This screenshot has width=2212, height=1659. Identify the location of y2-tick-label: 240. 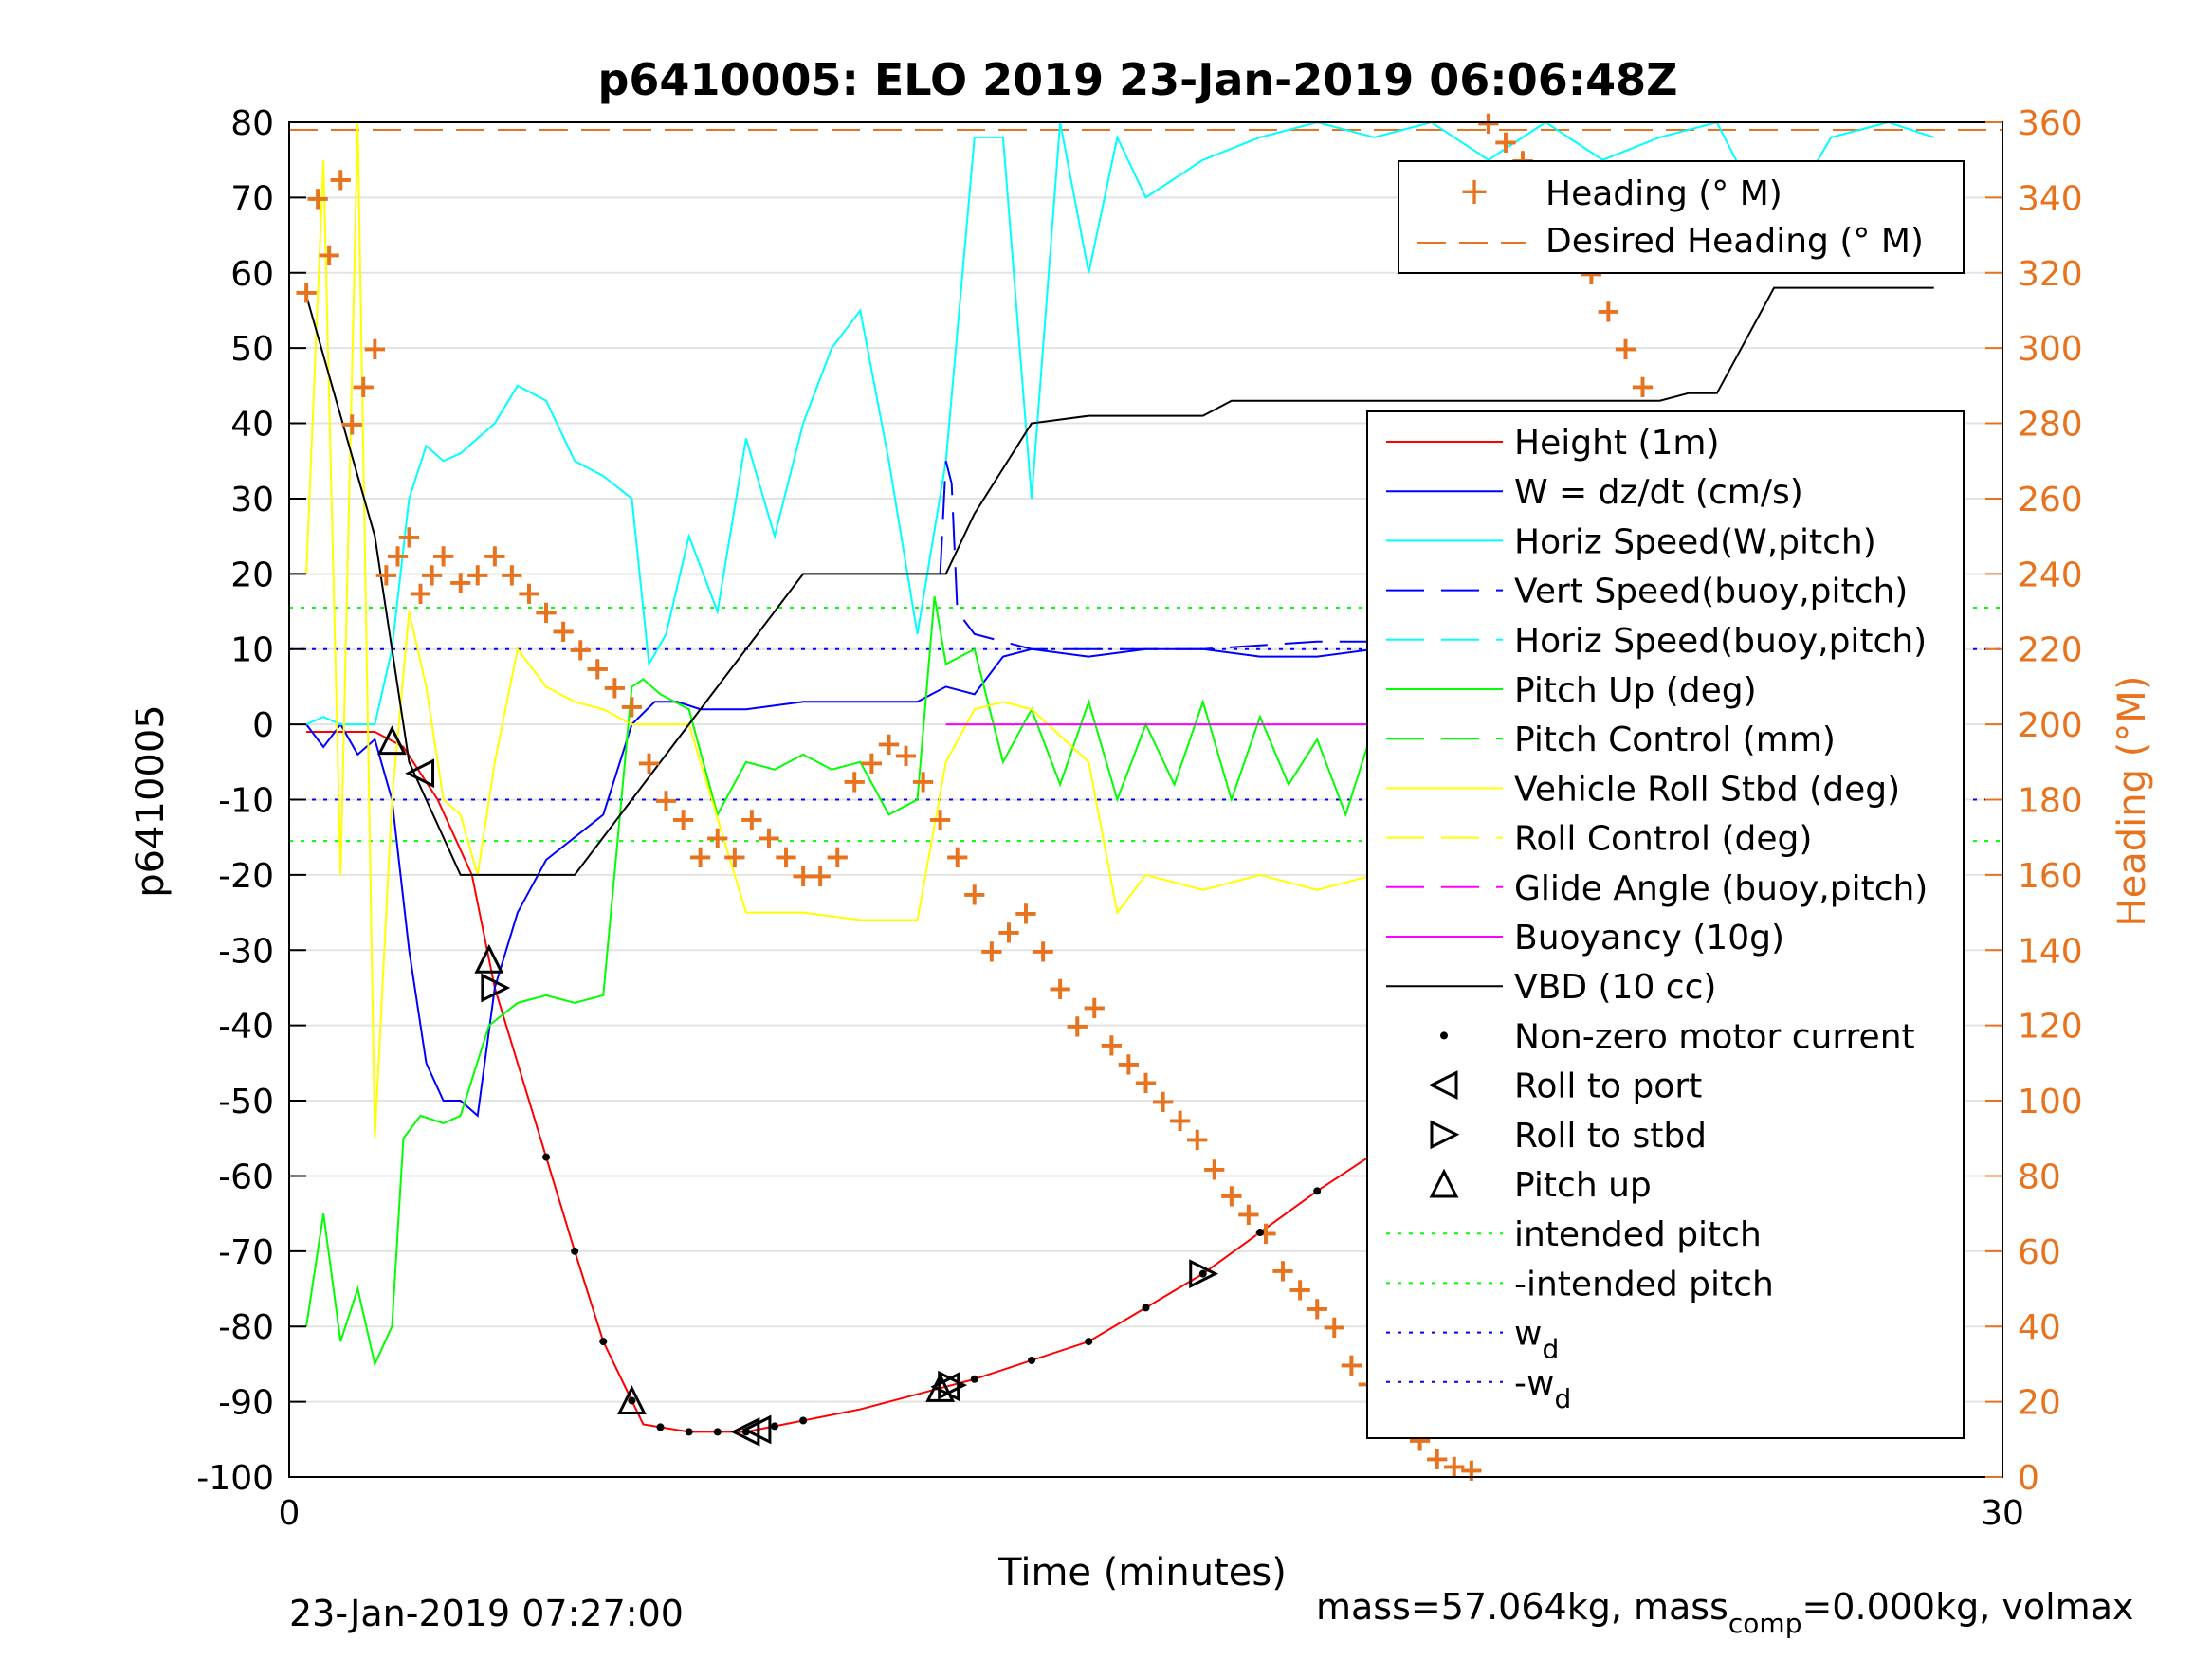
(2050, 575).